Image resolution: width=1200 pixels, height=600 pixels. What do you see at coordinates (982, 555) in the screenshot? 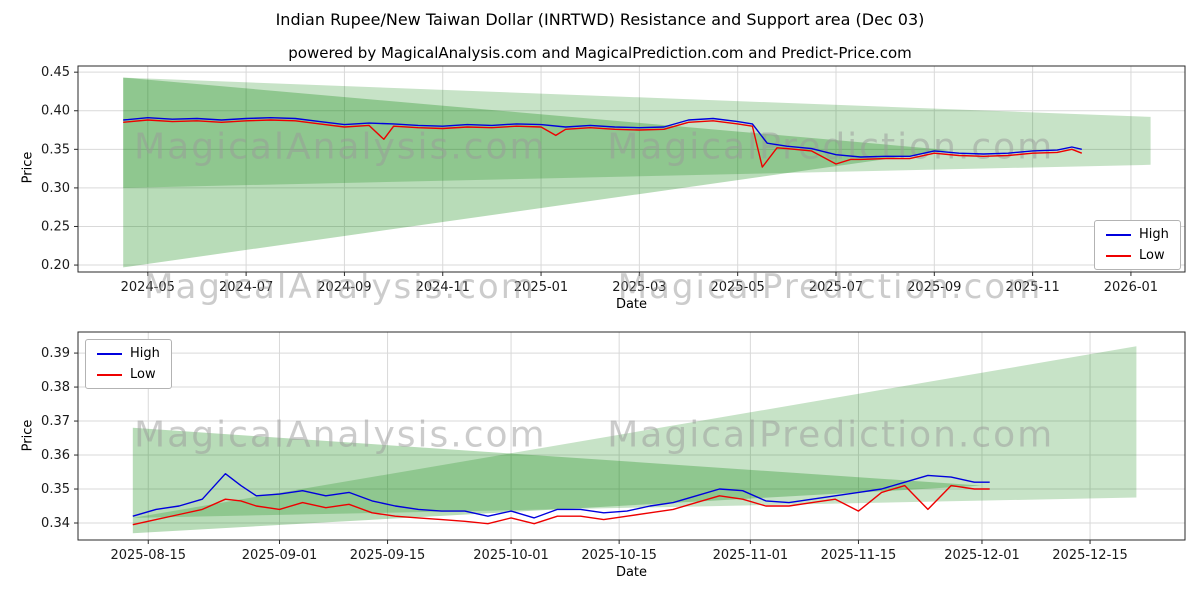
I see `x-tick-label: 2025-12-01` at bounding box center [982, 555].